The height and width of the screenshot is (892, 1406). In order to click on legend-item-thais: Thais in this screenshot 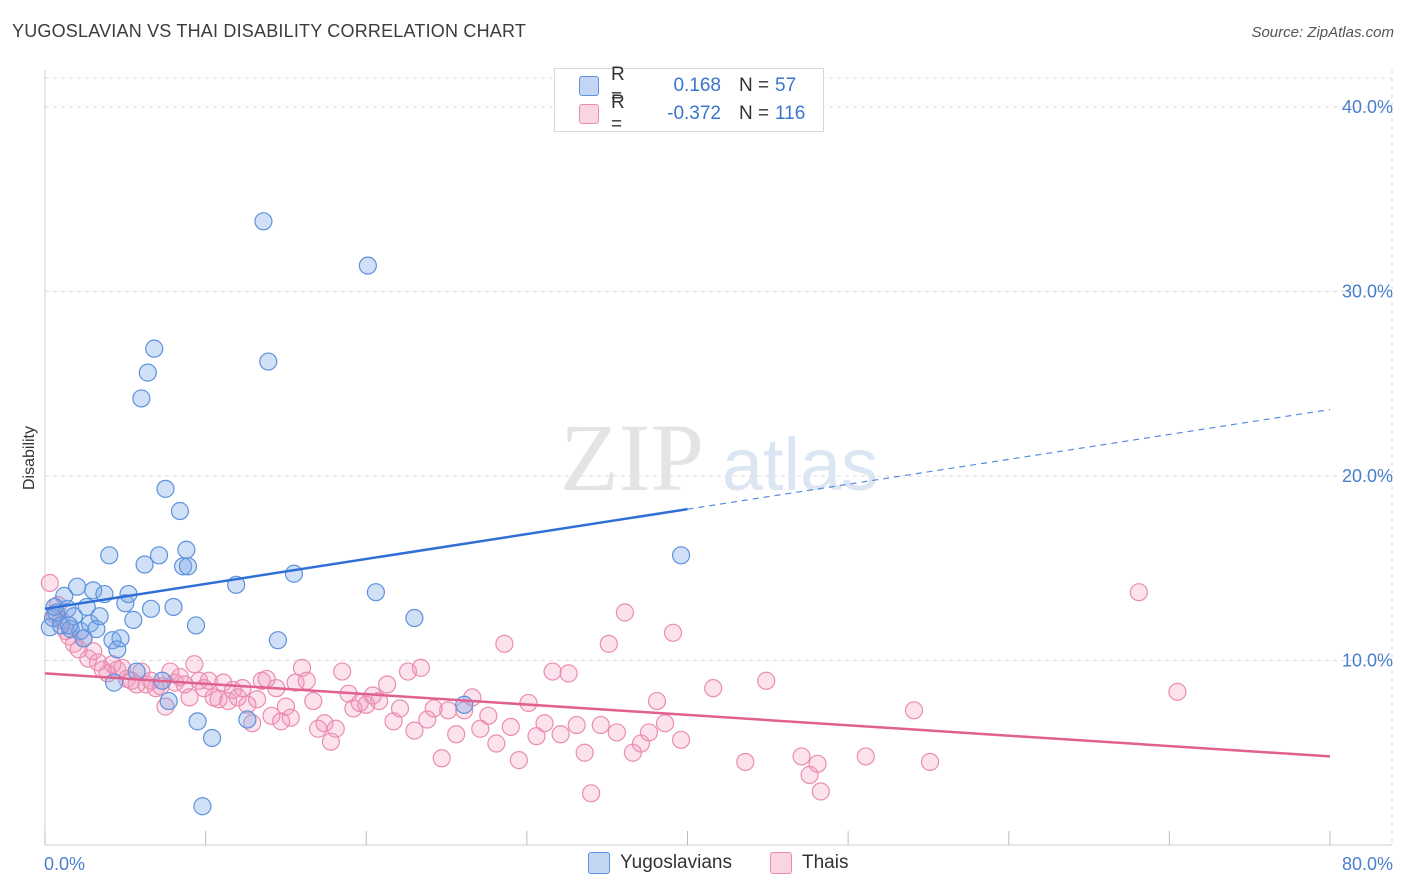, I will do `click(809, 863)`.